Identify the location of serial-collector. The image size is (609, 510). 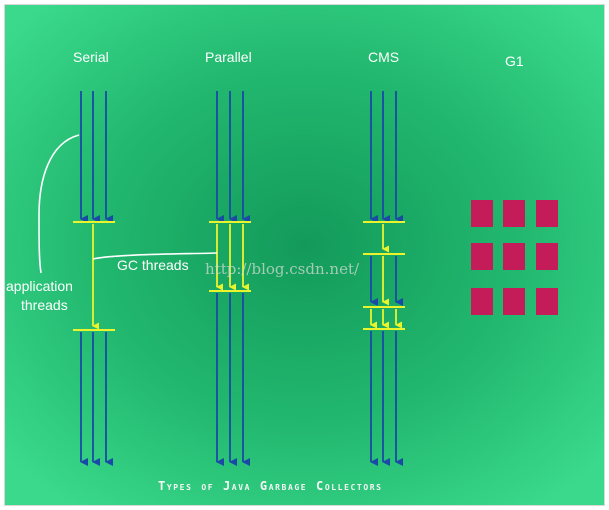
(94, 278).